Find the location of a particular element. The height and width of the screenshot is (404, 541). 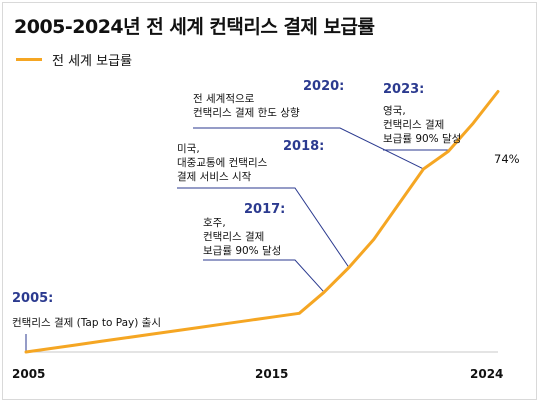

annotation-text: 전 세계적으로 is located at coordinates (224, 99).